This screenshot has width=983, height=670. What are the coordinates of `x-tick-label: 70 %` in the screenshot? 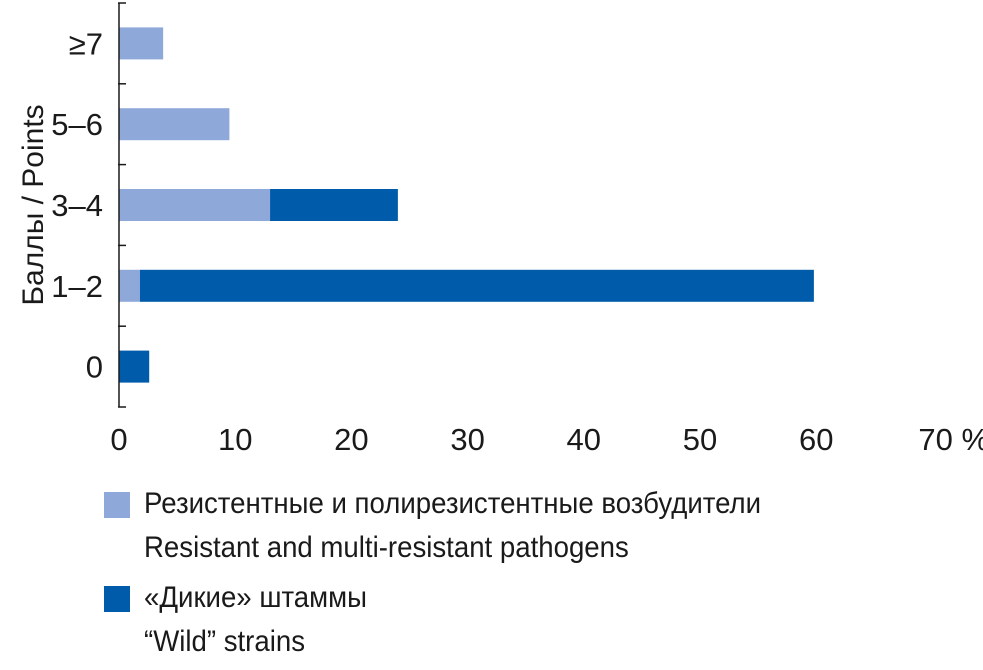 It's located at (950, 439).